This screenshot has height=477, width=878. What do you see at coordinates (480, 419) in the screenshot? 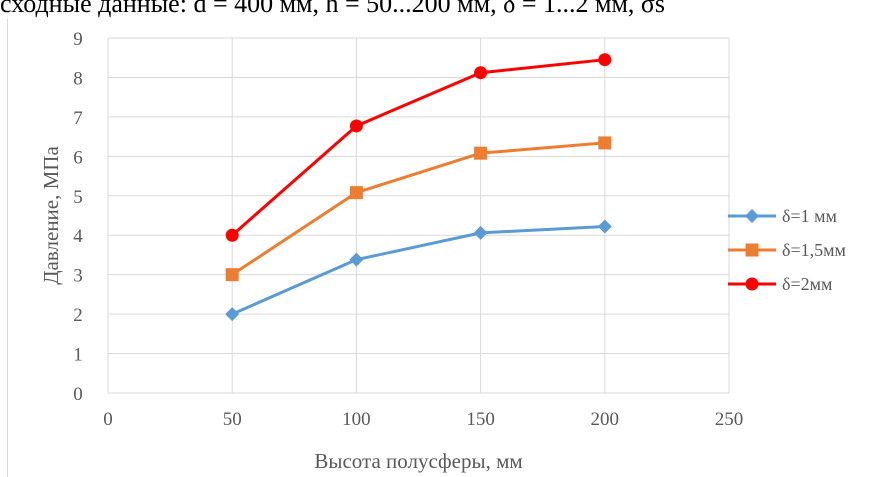
I see `x-tick-label: 150` at bounding box center [480, 419].